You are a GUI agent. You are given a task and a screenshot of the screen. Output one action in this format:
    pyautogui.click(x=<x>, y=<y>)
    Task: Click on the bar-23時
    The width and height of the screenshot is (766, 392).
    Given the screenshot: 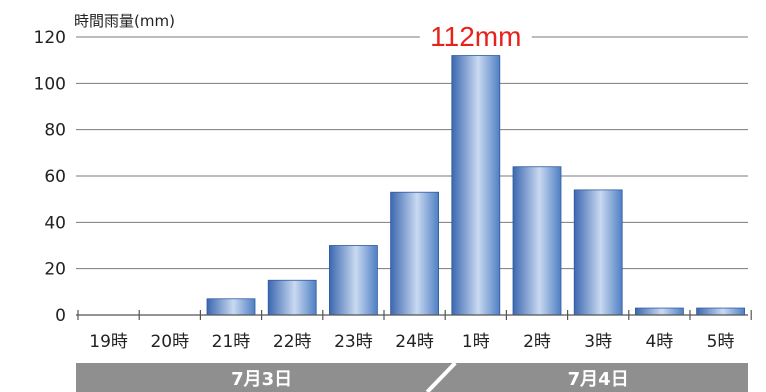 What is the action you would take?
    pyautogui.click(x=353, y=280)
    